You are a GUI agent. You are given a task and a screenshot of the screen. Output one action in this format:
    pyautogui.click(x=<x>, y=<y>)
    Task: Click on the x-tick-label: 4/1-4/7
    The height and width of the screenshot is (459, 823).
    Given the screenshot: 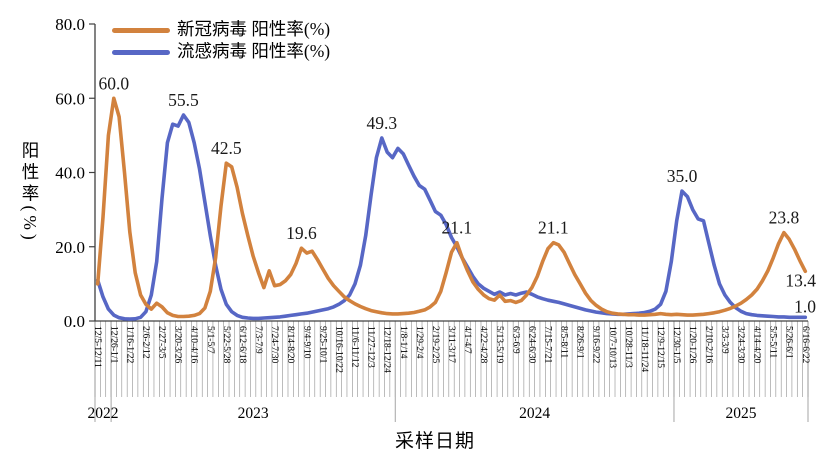 What is the action you would take?
    pyautogui.click(x=467, y=340)
    